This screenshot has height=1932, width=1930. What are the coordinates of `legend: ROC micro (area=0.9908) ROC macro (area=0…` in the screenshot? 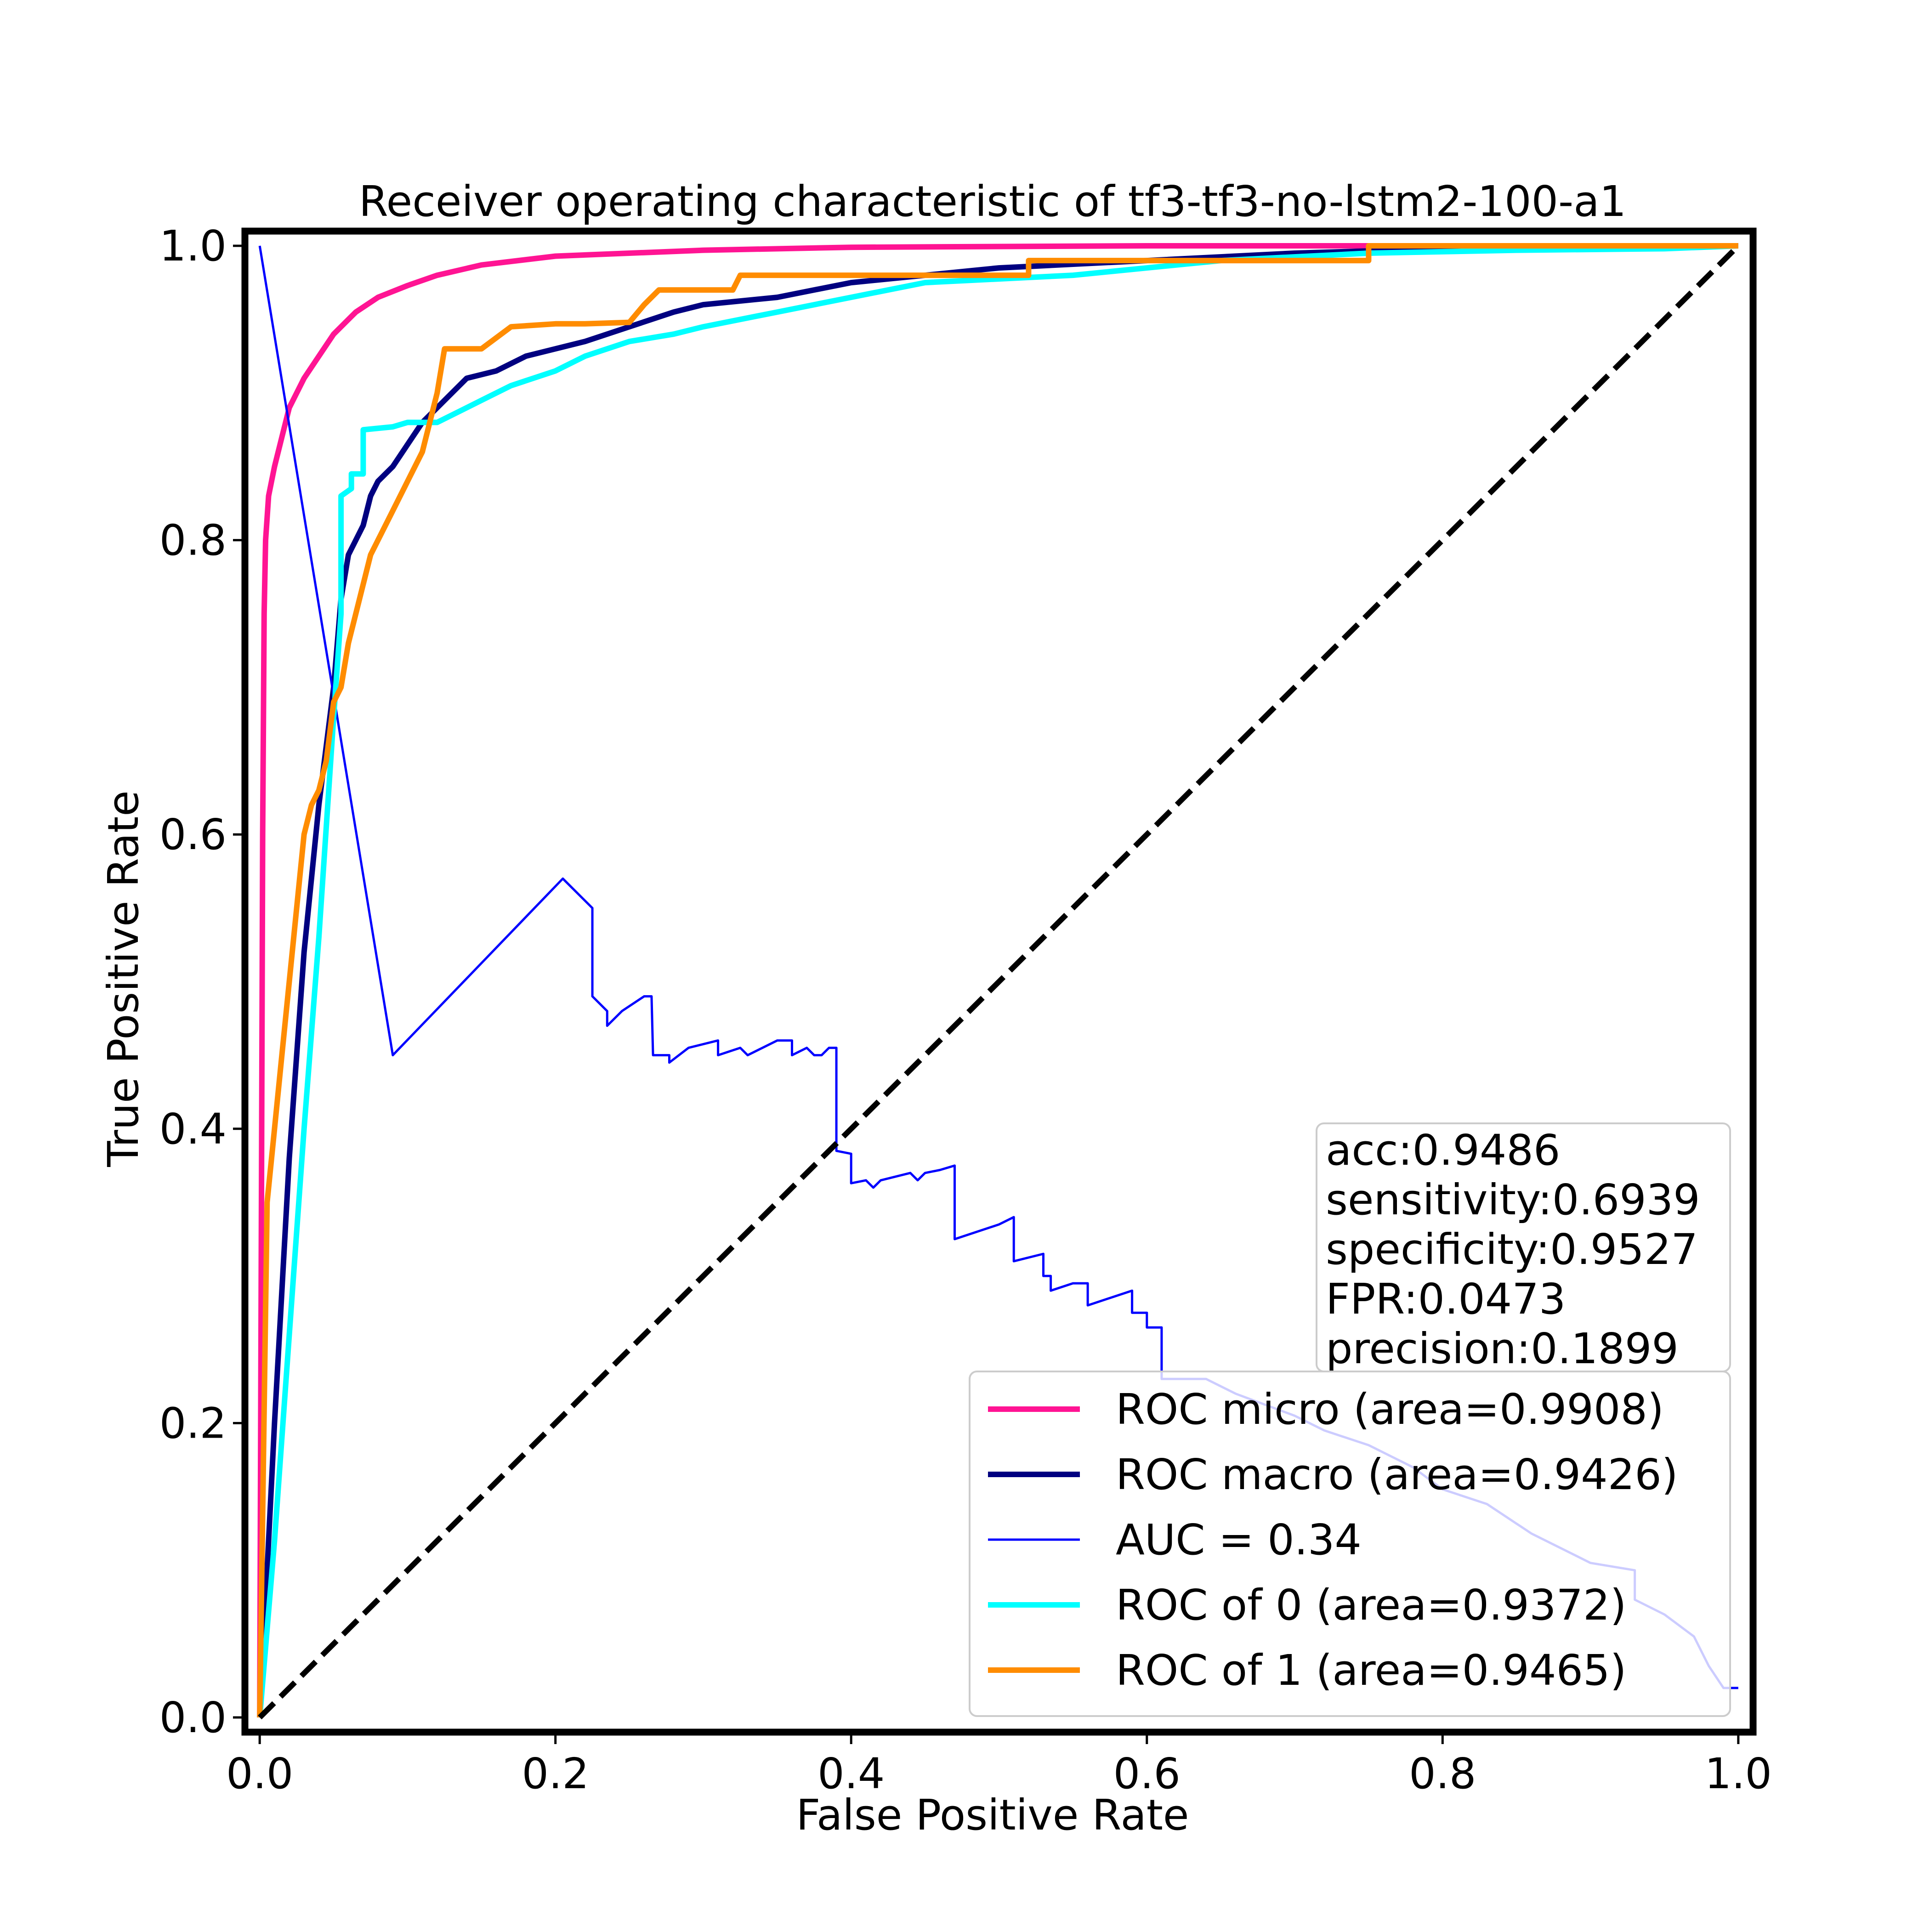 It's located at (1350, 1544).